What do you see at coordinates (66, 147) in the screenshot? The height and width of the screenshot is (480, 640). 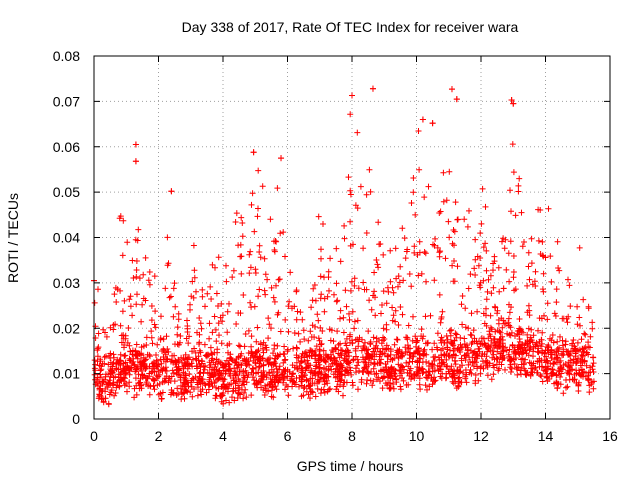 I see `y-tick-label: 0.06` at bounding box center [66, 147].